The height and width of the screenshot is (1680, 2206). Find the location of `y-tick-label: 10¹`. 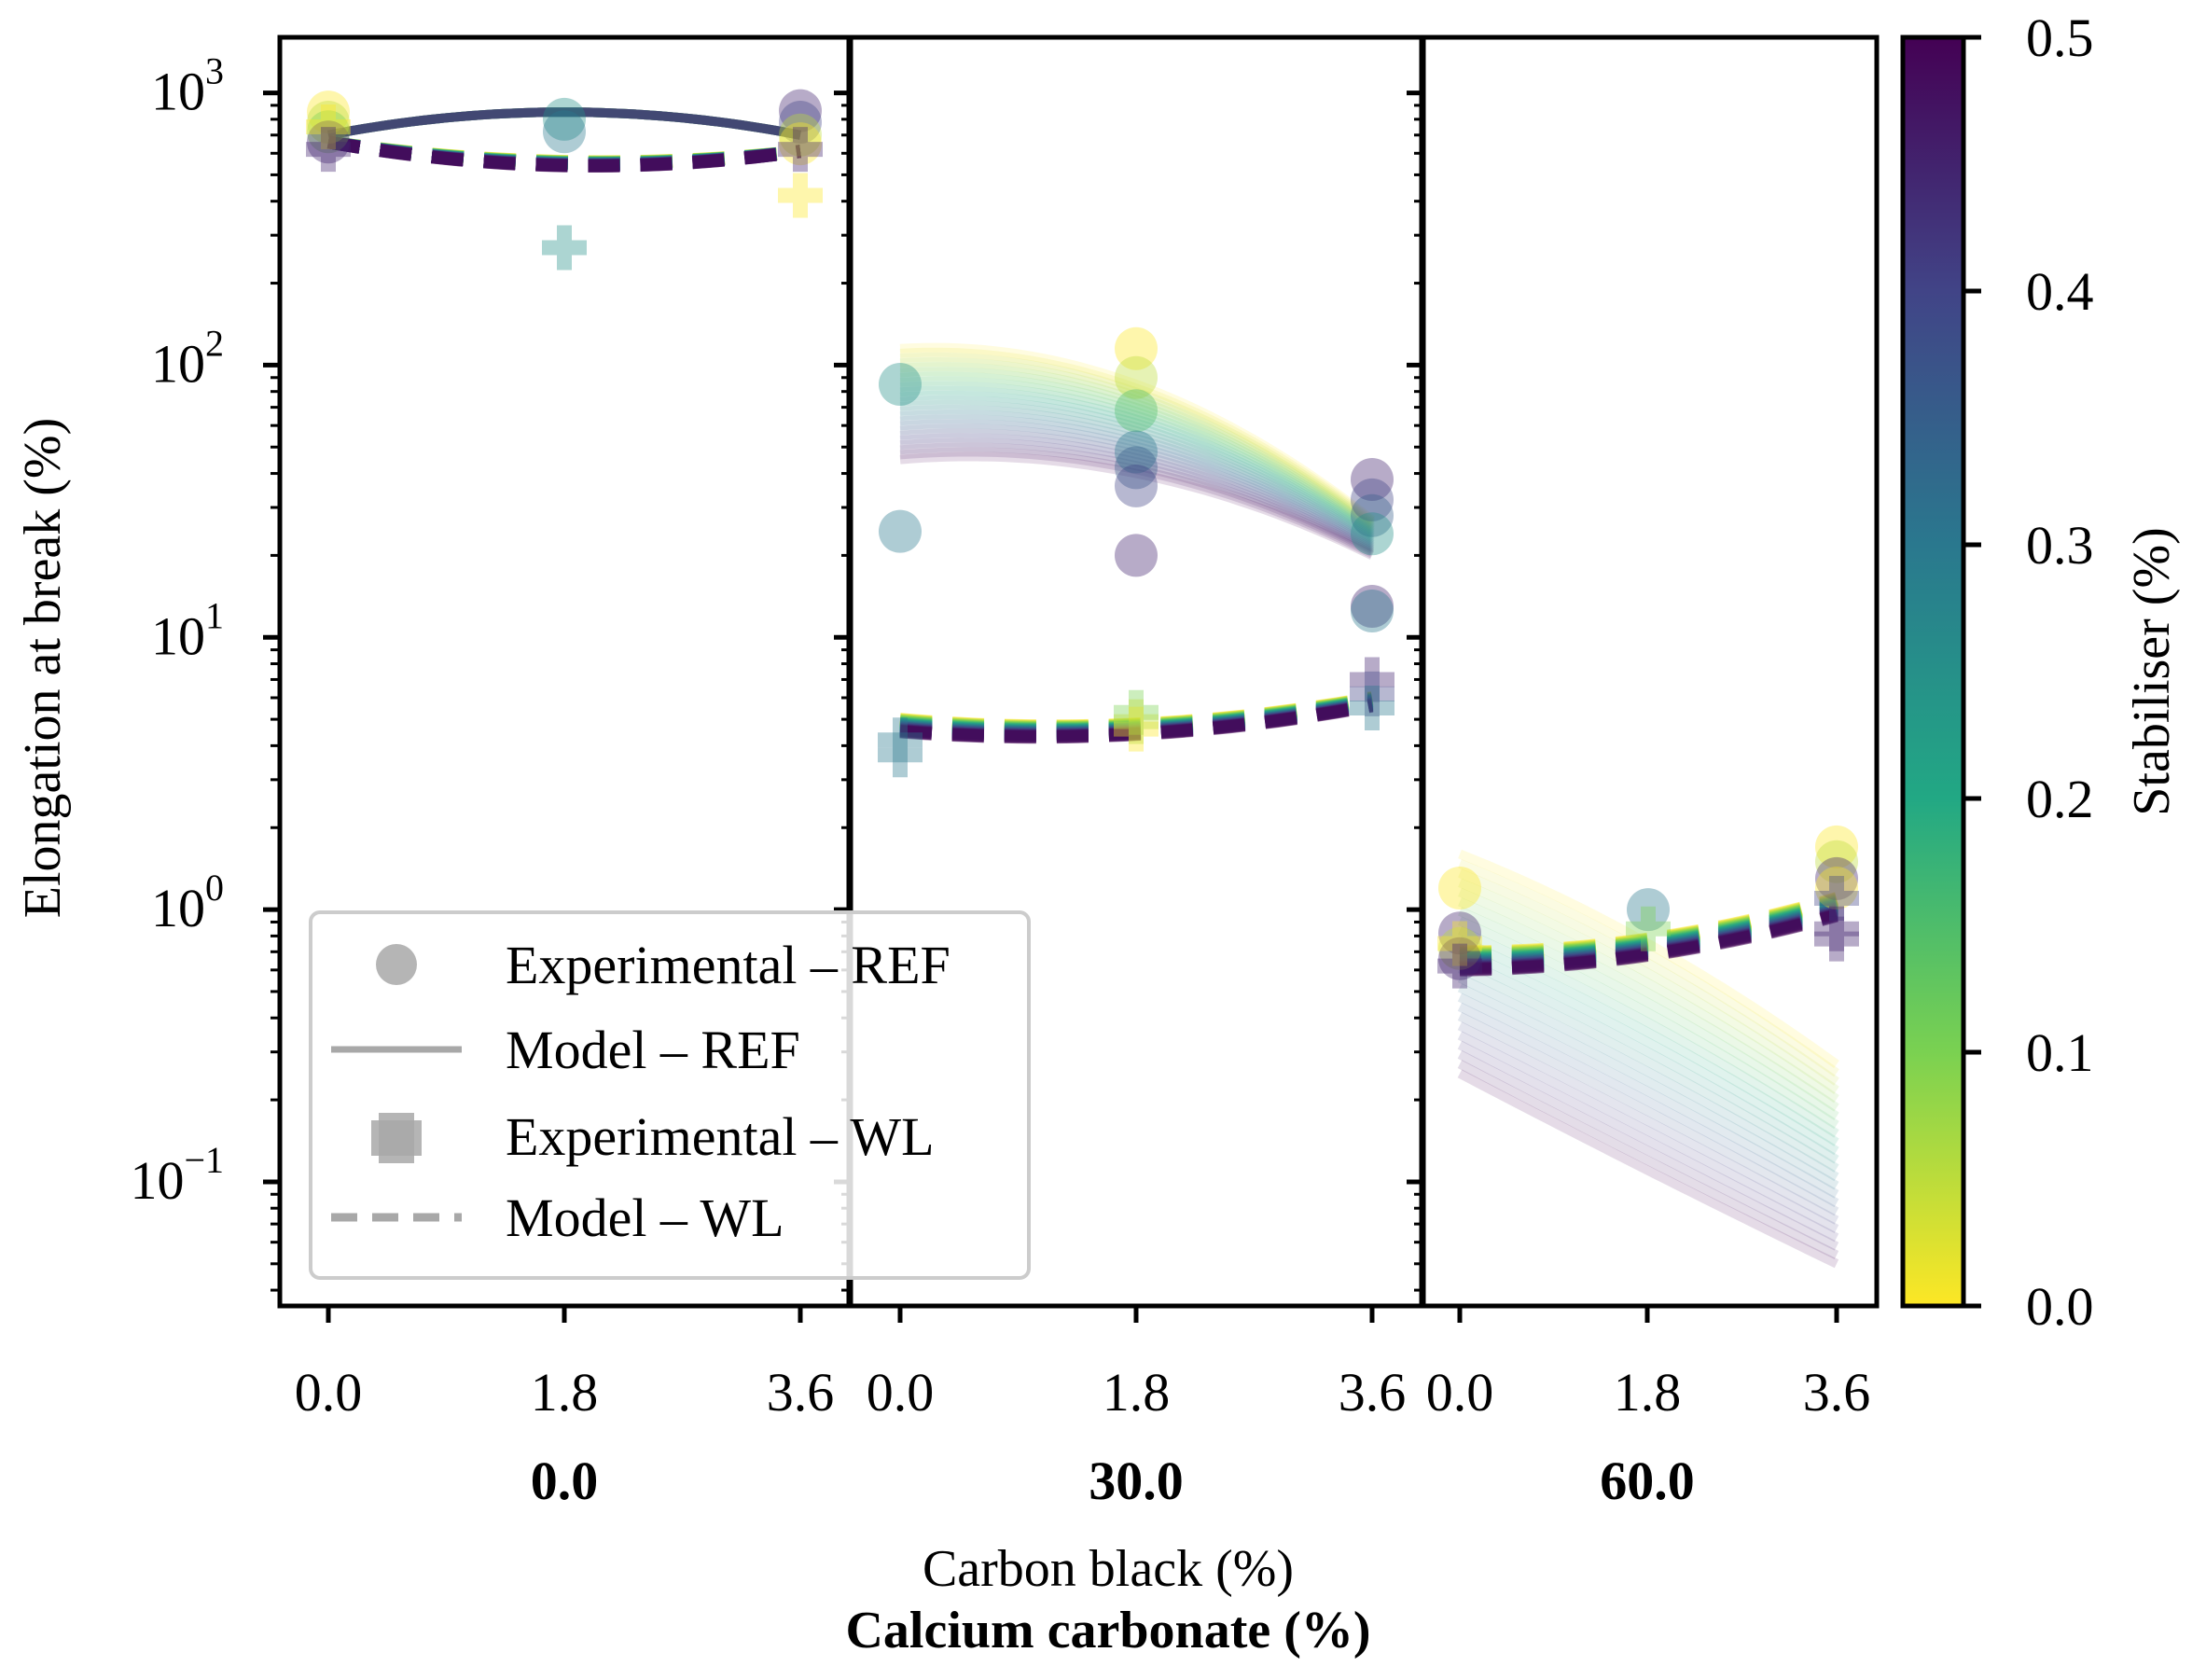

y-tick-label: 10¹ is located at coordinates (187, 630).